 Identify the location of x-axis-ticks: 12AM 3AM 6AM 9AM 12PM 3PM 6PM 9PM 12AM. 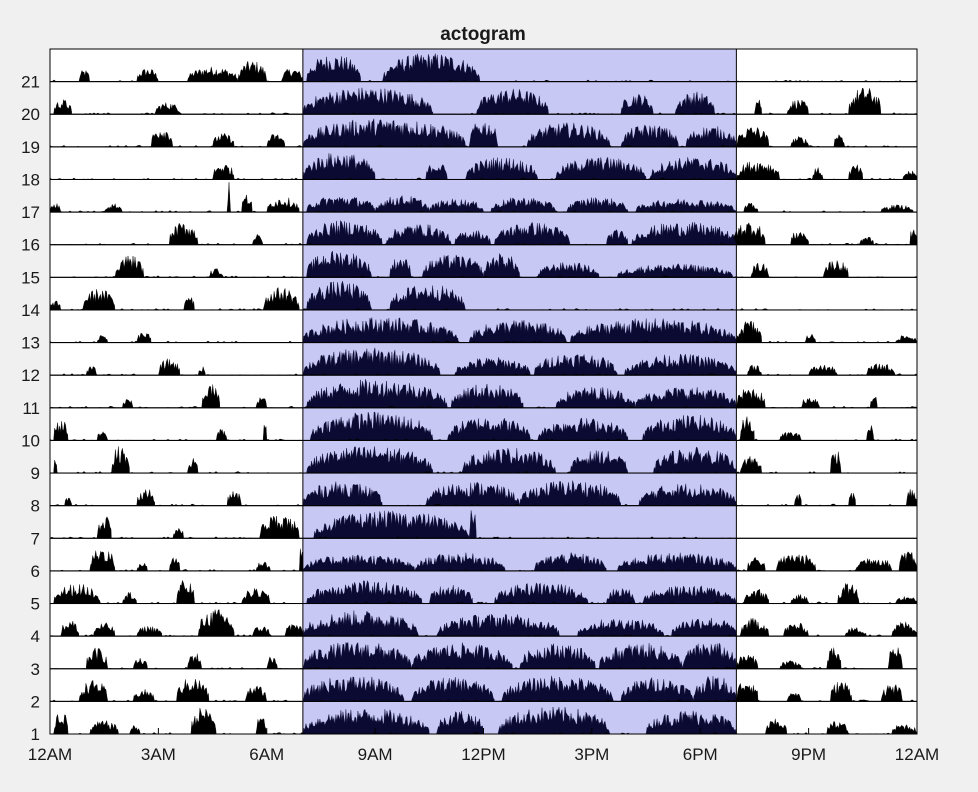
(483, 746).